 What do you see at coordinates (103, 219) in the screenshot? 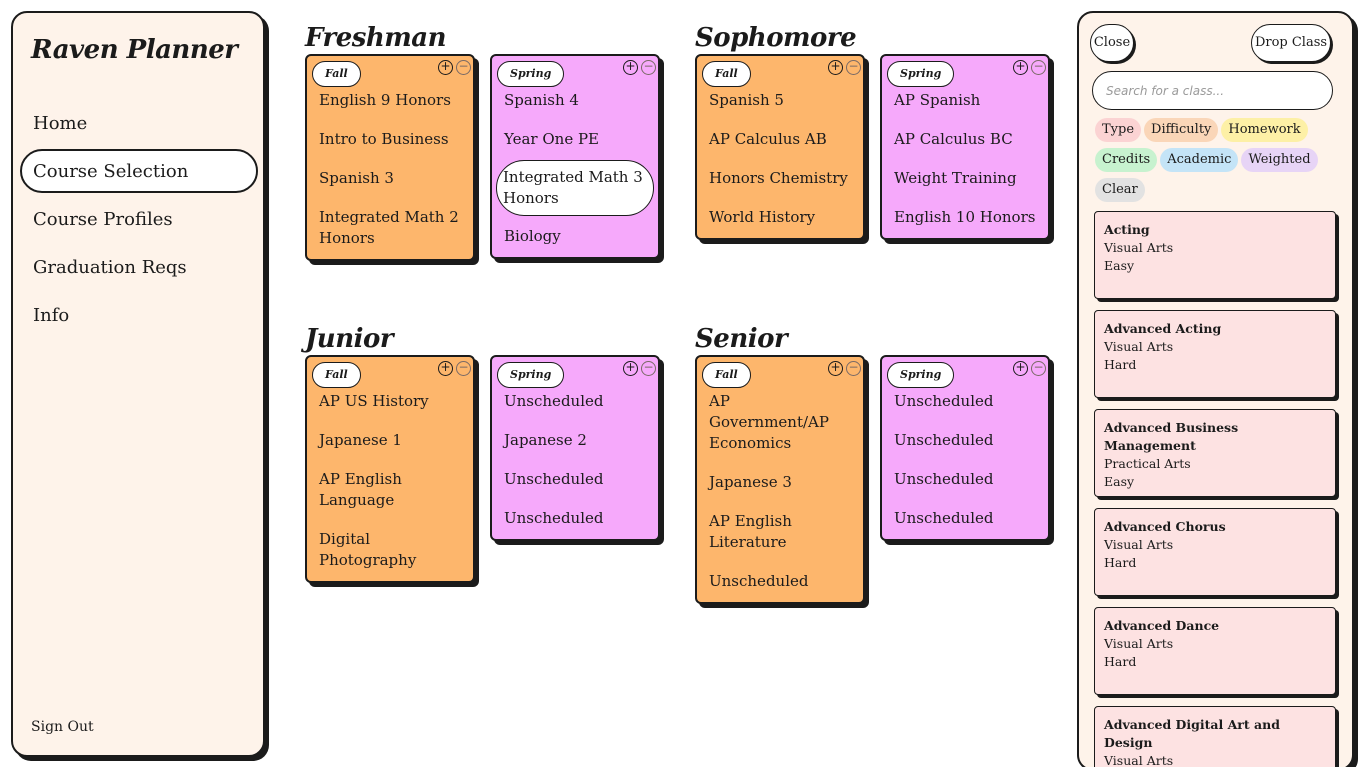
I see `nav-item-course-profiles: Course Profiles` at bounding box center [103, 219].